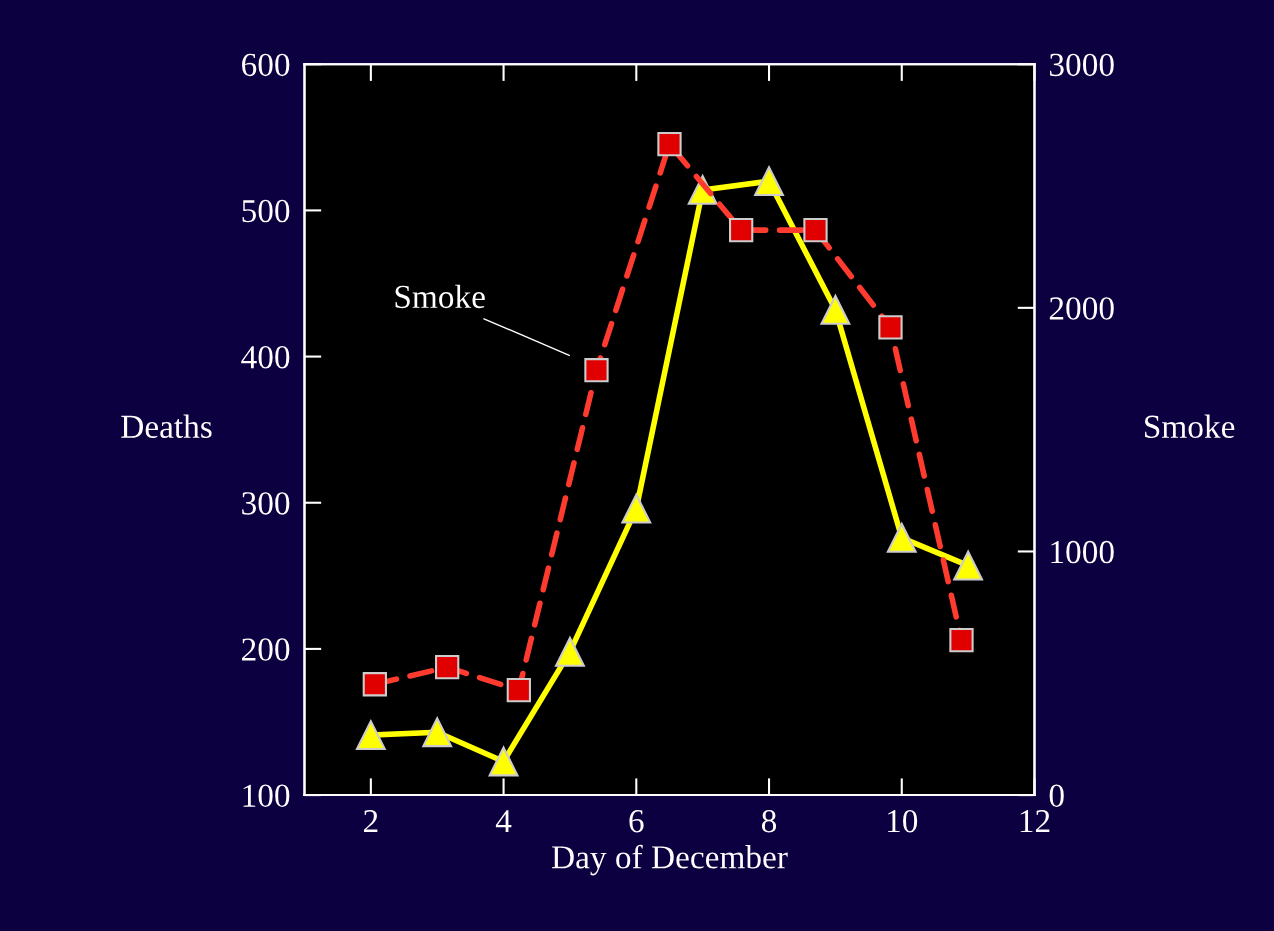 This screenshot has width=1274, height=931. What do you see at coordinates (370, 821) in the screenshot?
I see `x-tick-label: 2` at bounding box center [370, 821].